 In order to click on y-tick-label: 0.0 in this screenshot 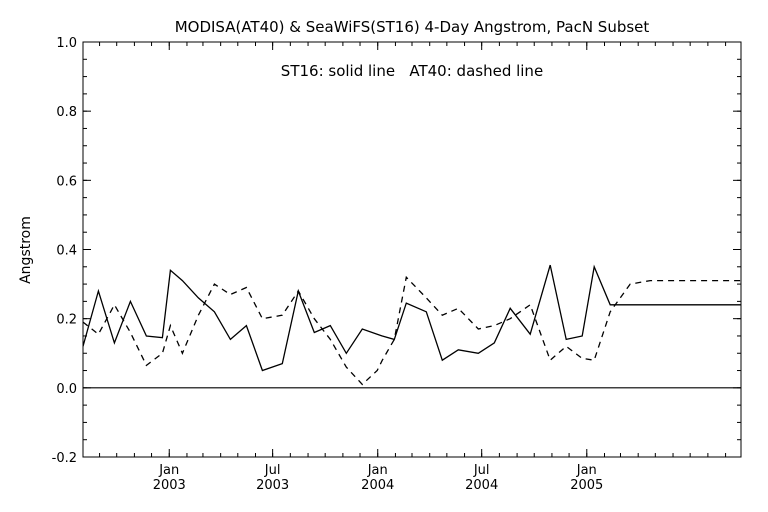, I will do `click(66, 389)`.